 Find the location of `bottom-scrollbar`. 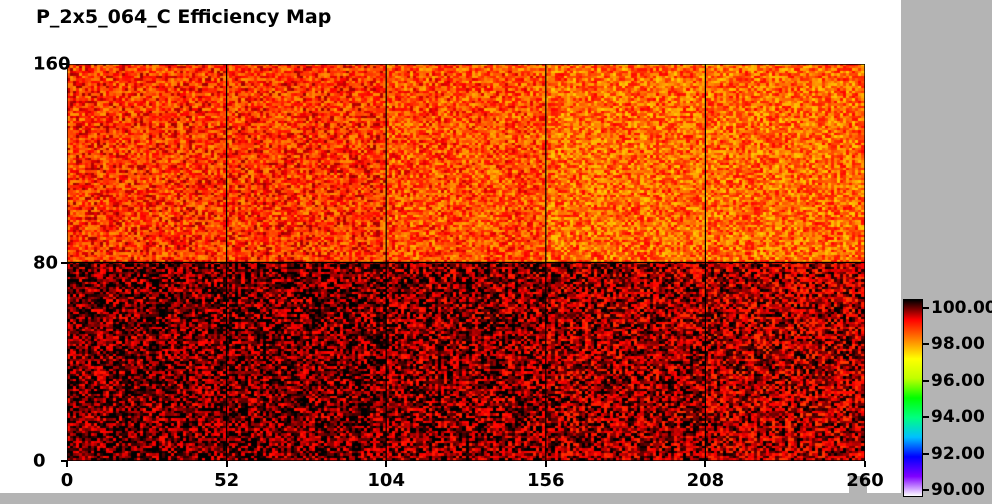

bottom-scrollbar is located at coordinates (450, 498).